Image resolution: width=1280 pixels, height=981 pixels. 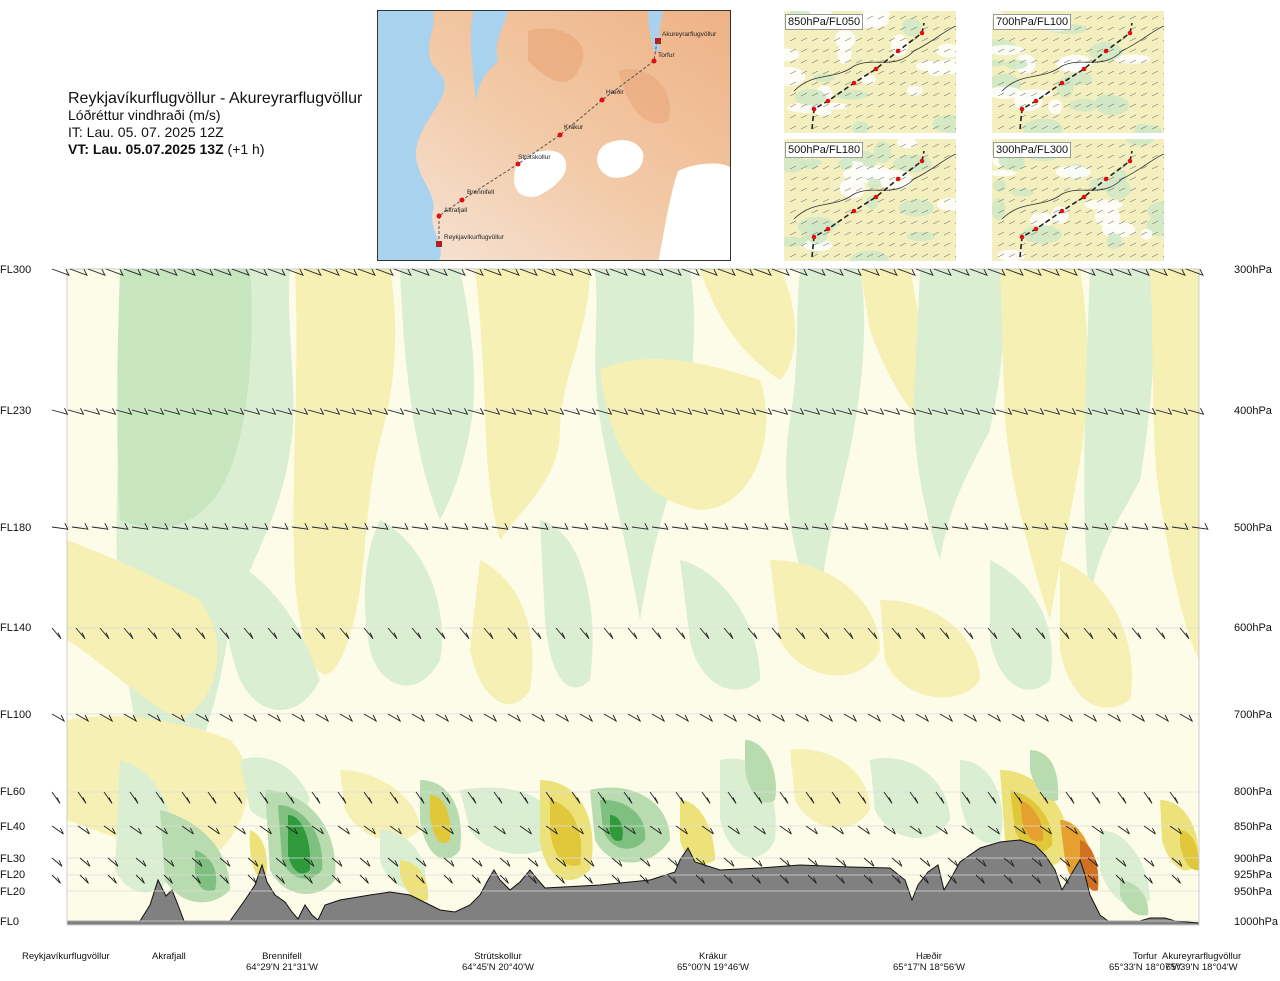 What do you see at coordinates (481, 192) in the screenshot?
I see `map-label-brennifell: Brennifell` at bounding box center [481, 192].